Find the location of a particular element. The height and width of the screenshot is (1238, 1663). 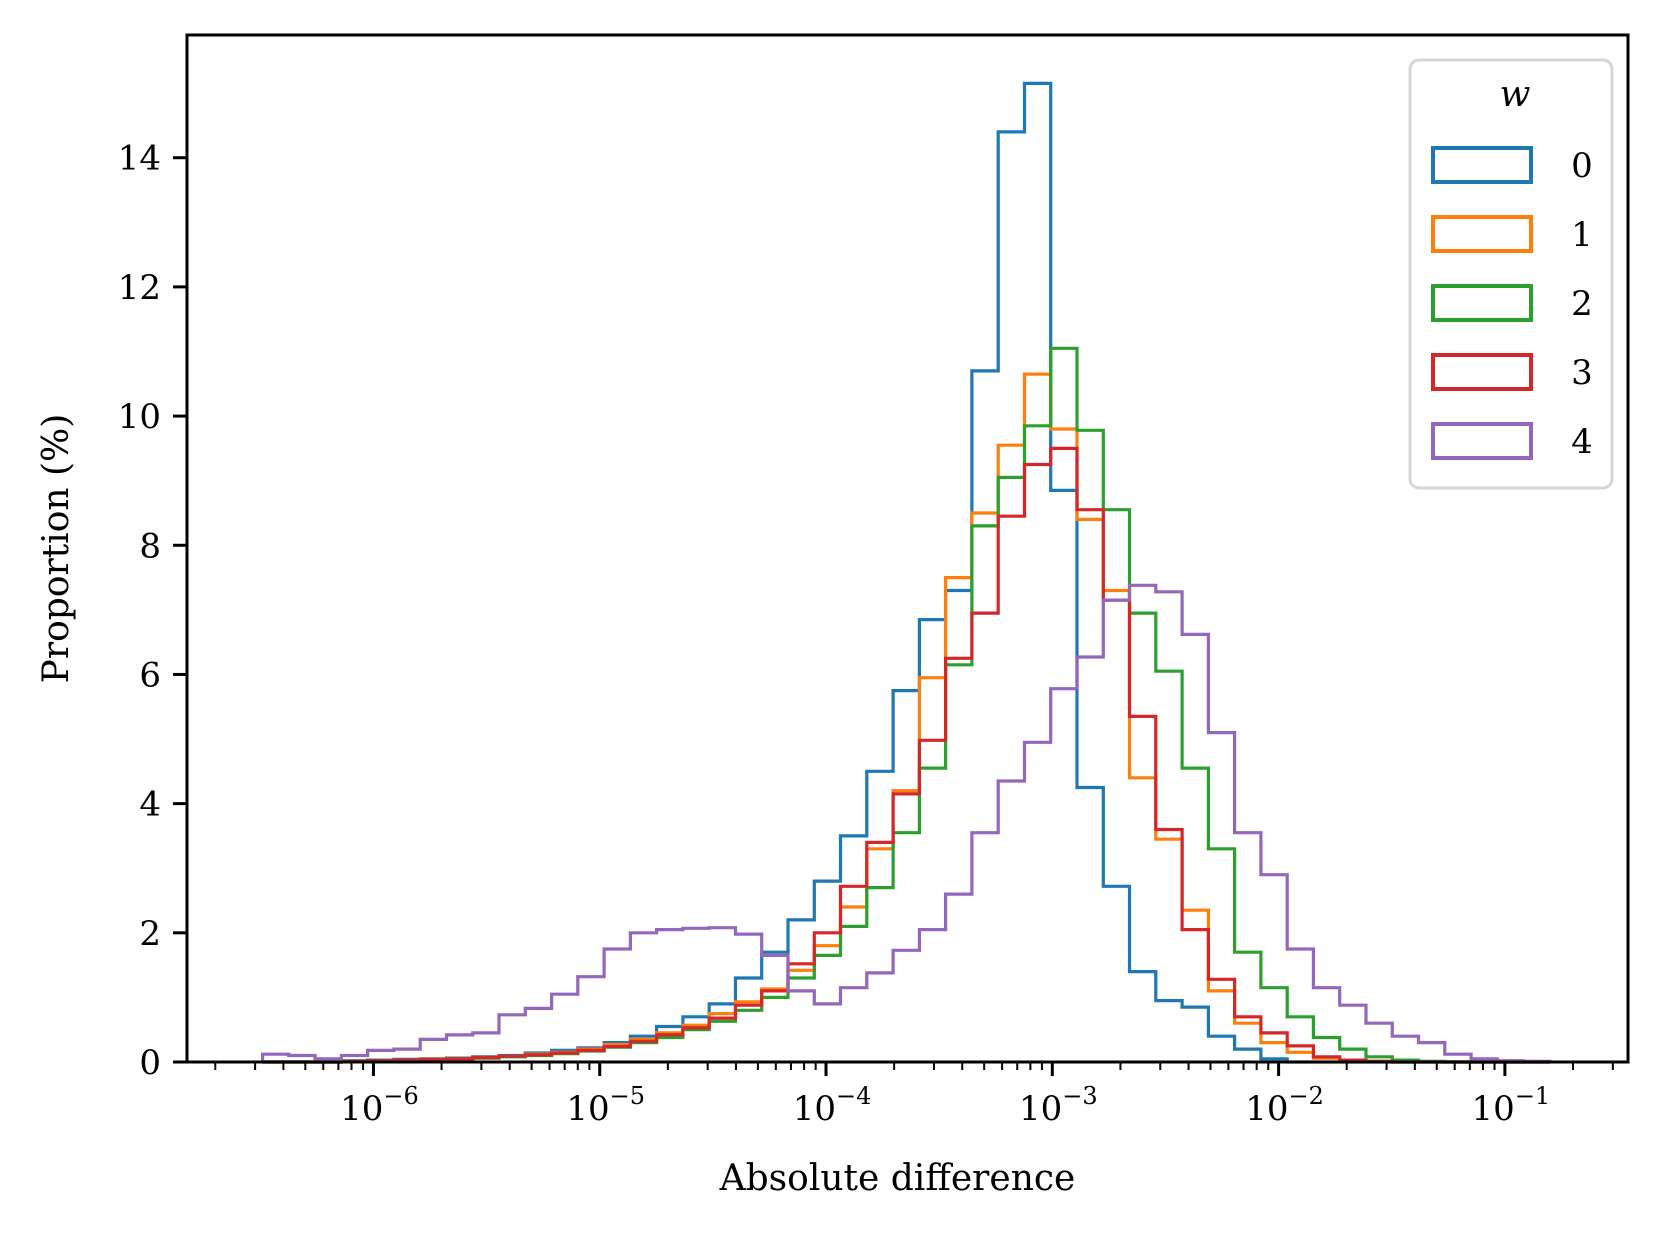

y-axis-title: Proportion (%) is located at coordinates (56, 549).